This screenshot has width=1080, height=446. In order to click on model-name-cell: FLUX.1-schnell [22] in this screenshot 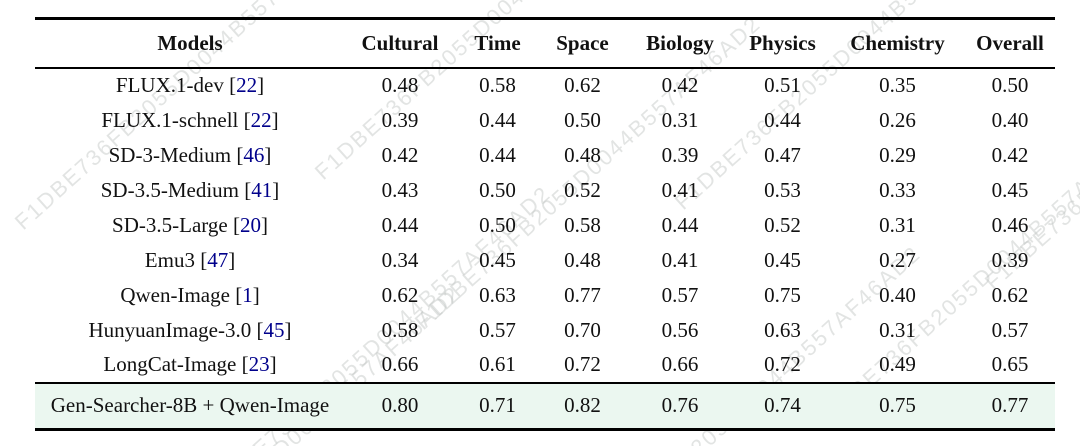, I will do `click(190, 119)`.